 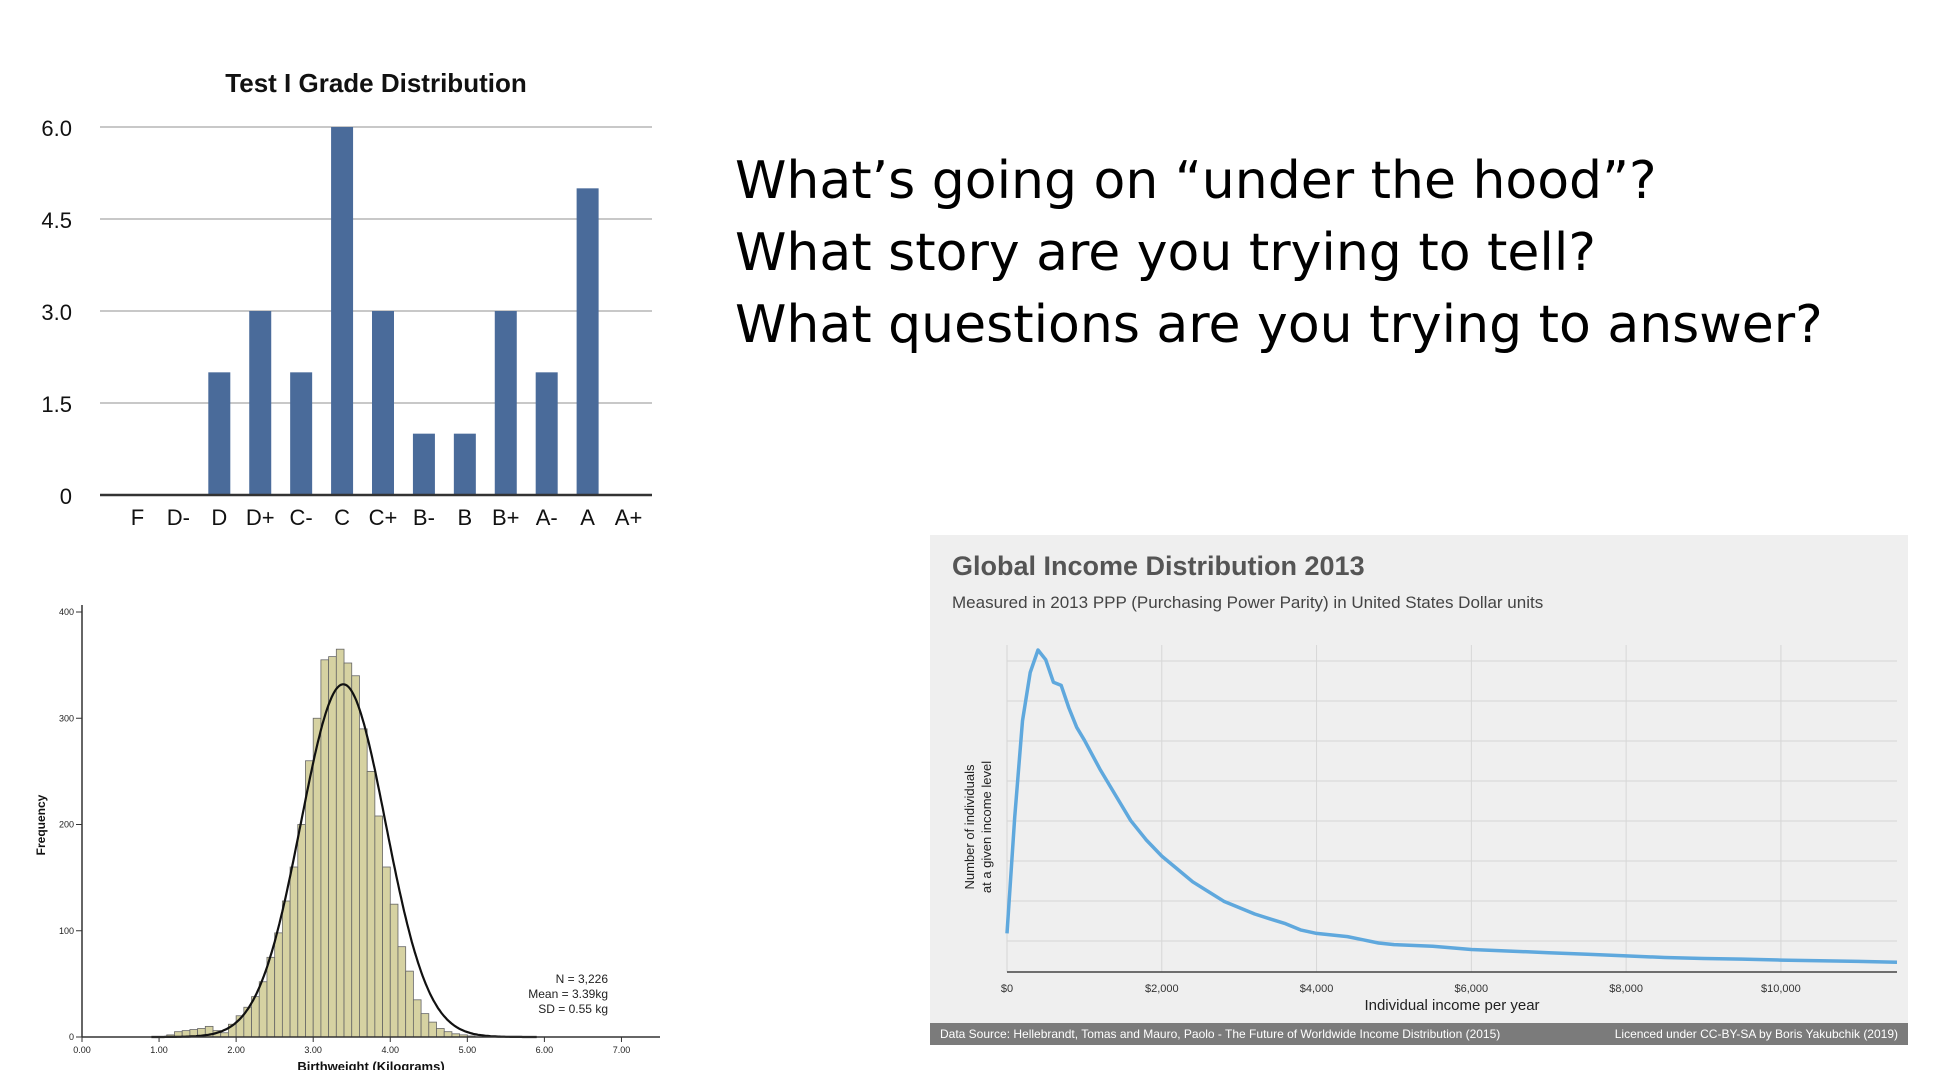 What do you see at coordinates (41, 824) in the screenshot?
I see `y-axis-label: Frequency` at bounding box center [41, 824].